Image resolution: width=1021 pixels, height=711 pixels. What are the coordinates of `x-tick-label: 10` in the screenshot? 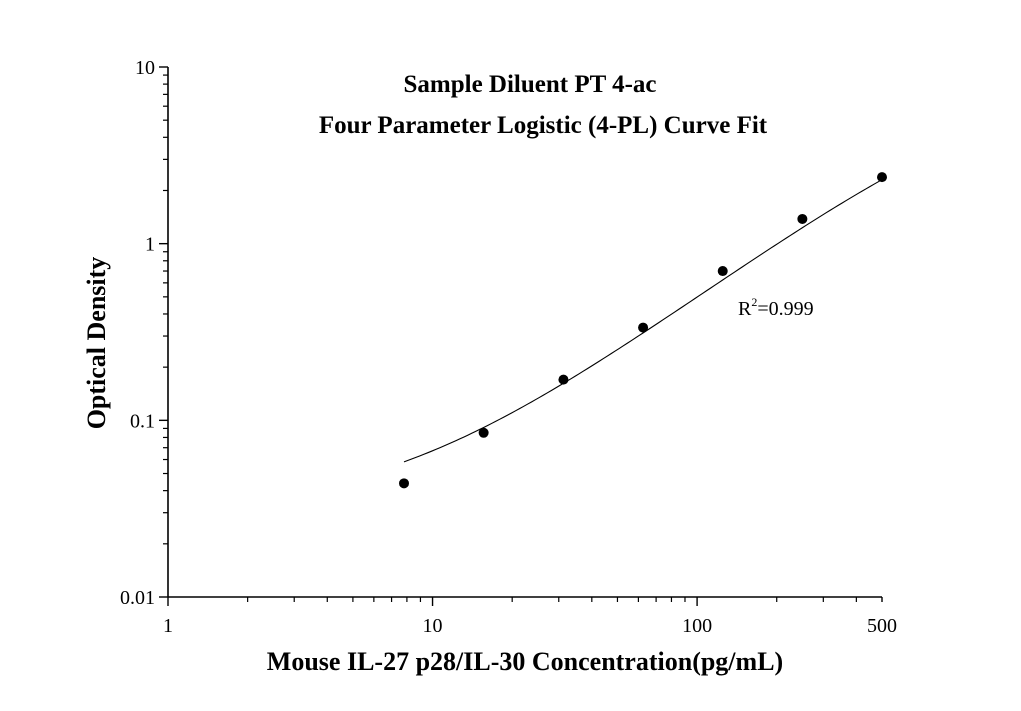 It's located at (433, 626).